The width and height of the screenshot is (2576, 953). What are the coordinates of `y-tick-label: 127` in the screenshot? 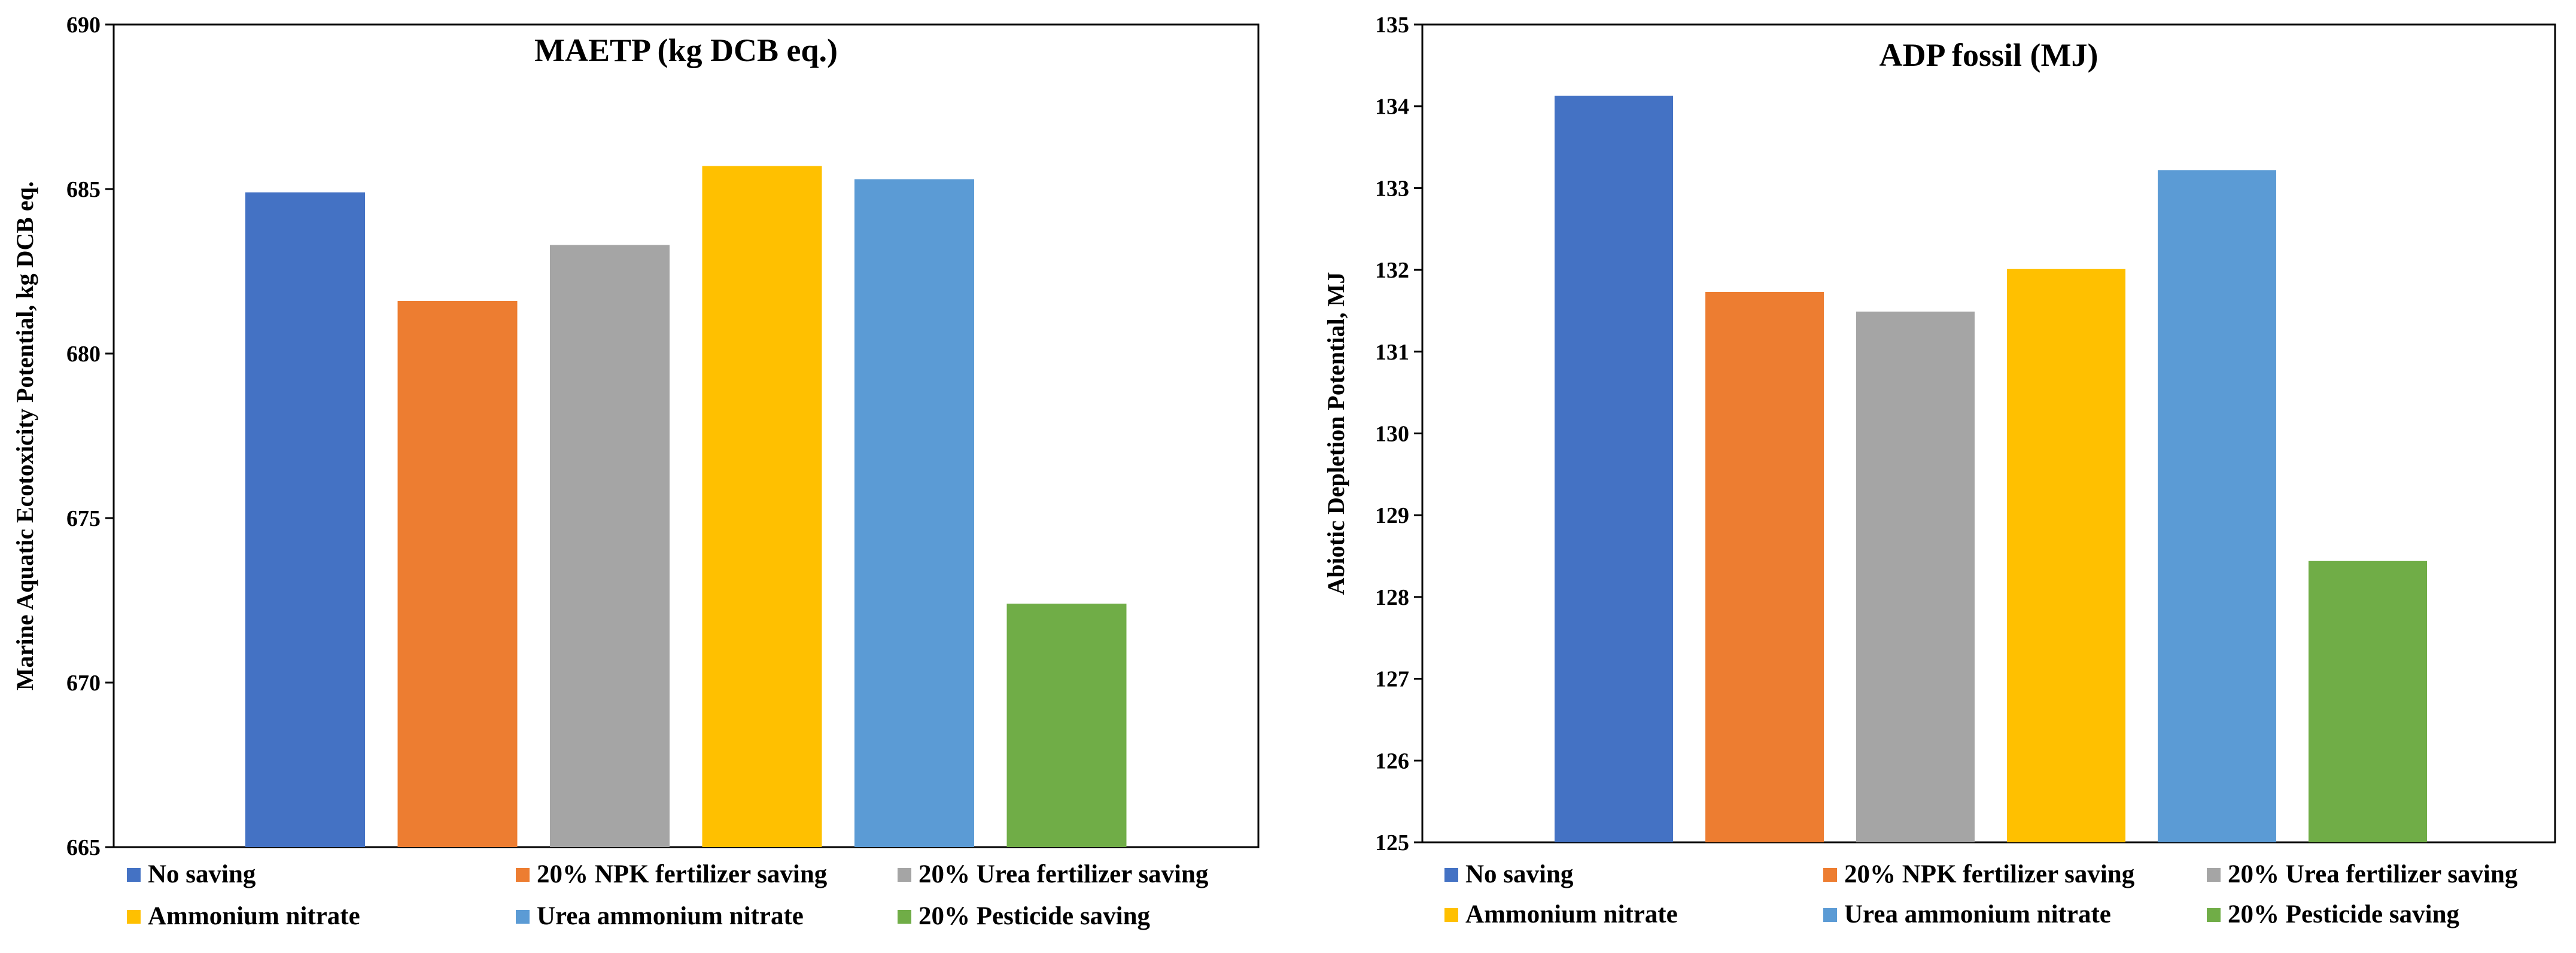 It's located at (1392, 679).